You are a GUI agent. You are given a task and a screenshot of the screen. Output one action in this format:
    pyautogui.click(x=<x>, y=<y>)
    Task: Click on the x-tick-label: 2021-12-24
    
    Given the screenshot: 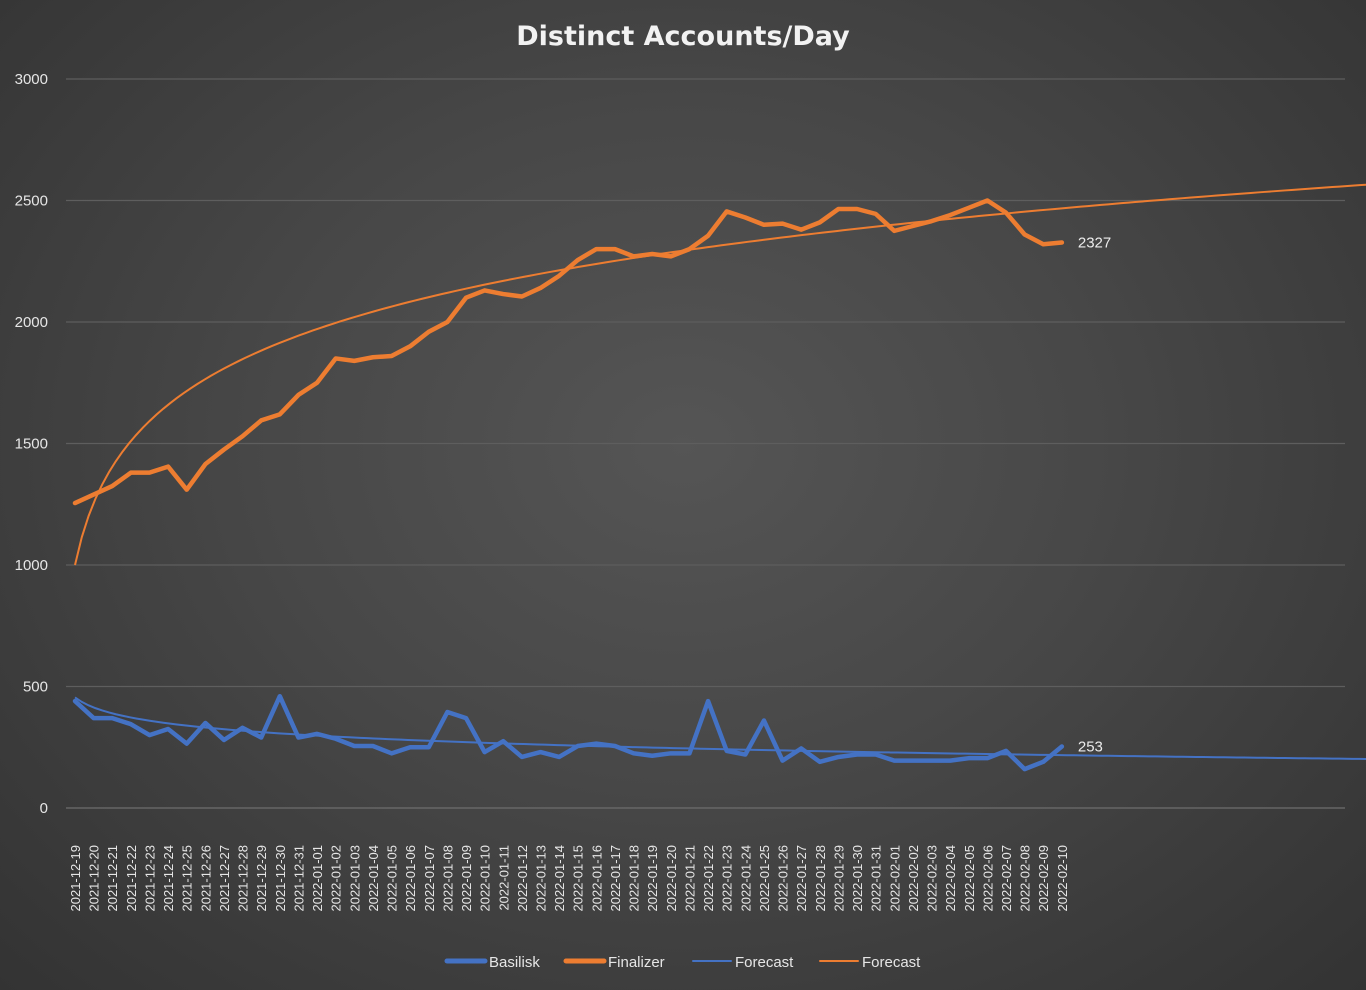 What is the action you would take?
    pyautogui.click(x=168, y=878)
    